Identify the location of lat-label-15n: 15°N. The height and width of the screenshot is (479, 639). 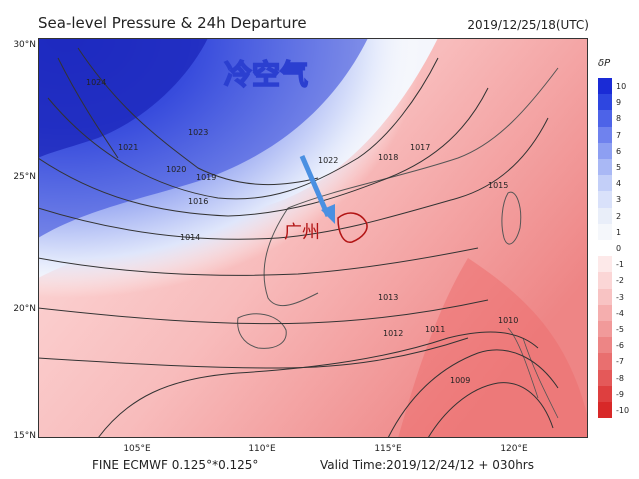
(24, 436).